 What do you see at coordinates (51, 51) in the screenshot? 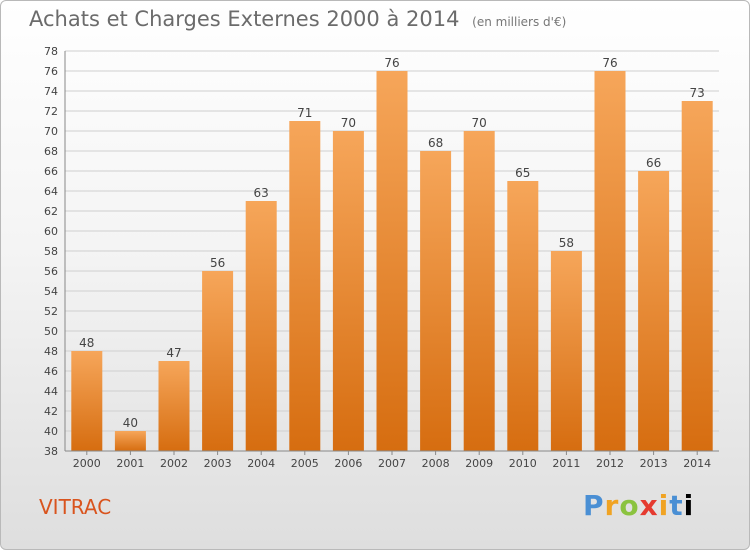
I see `y-tick-label: 78` at bounding box center [51, 51].